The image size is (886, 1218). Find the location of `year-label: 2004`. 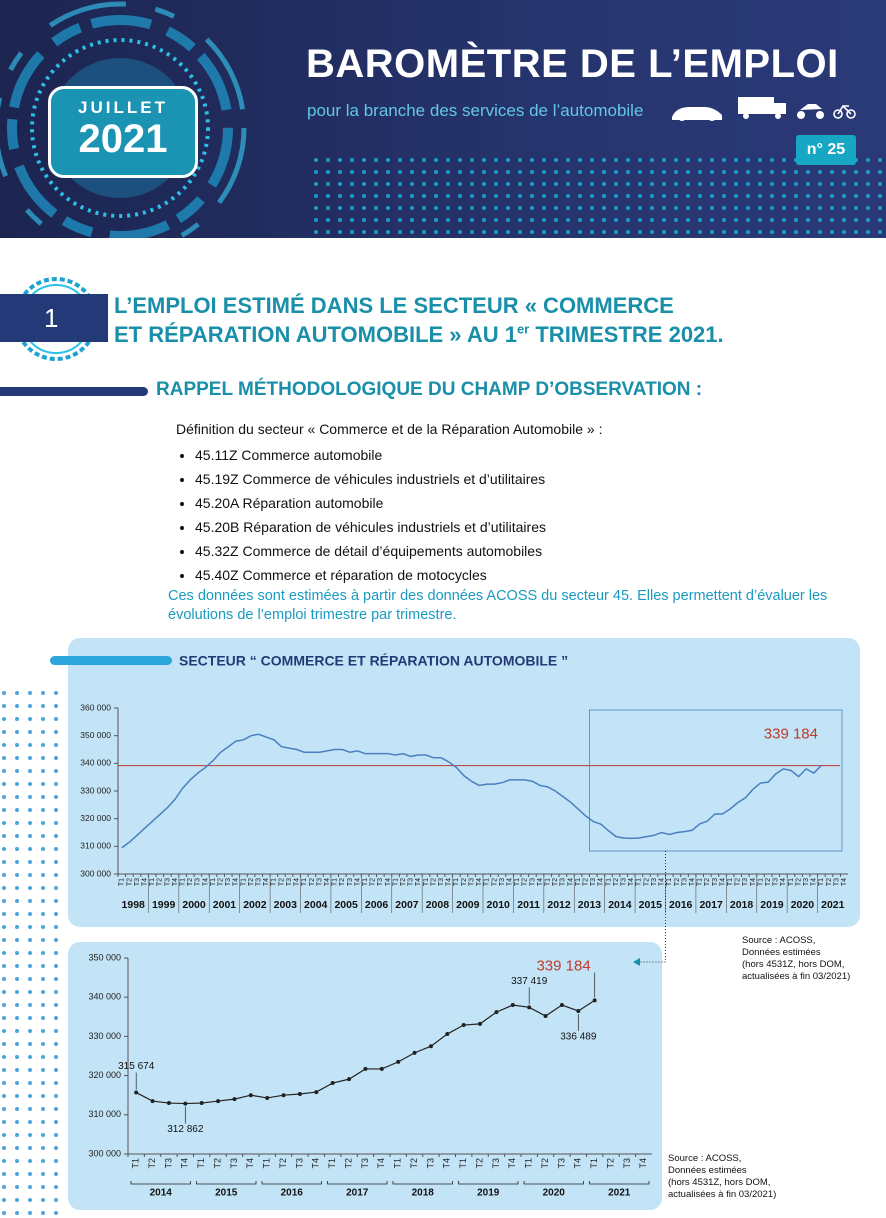

year-label: 2004 is located at coordinates (316, 905).